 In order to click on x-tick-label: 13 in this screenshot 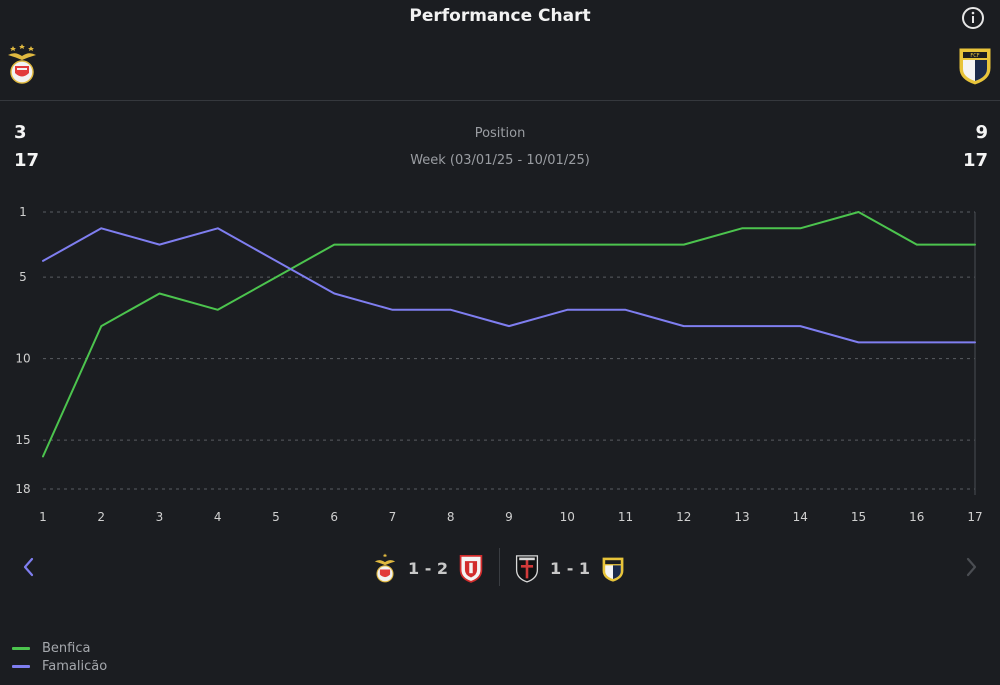, I will do `click(741, 517)`.